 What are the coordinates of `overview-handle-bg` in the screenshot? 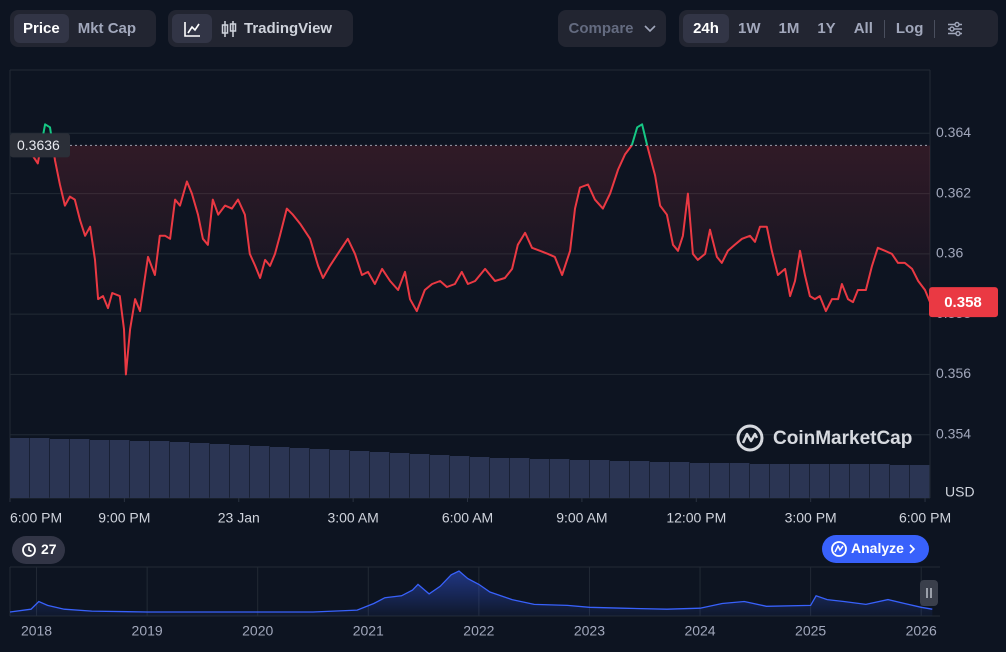 It's located at (929, 593).